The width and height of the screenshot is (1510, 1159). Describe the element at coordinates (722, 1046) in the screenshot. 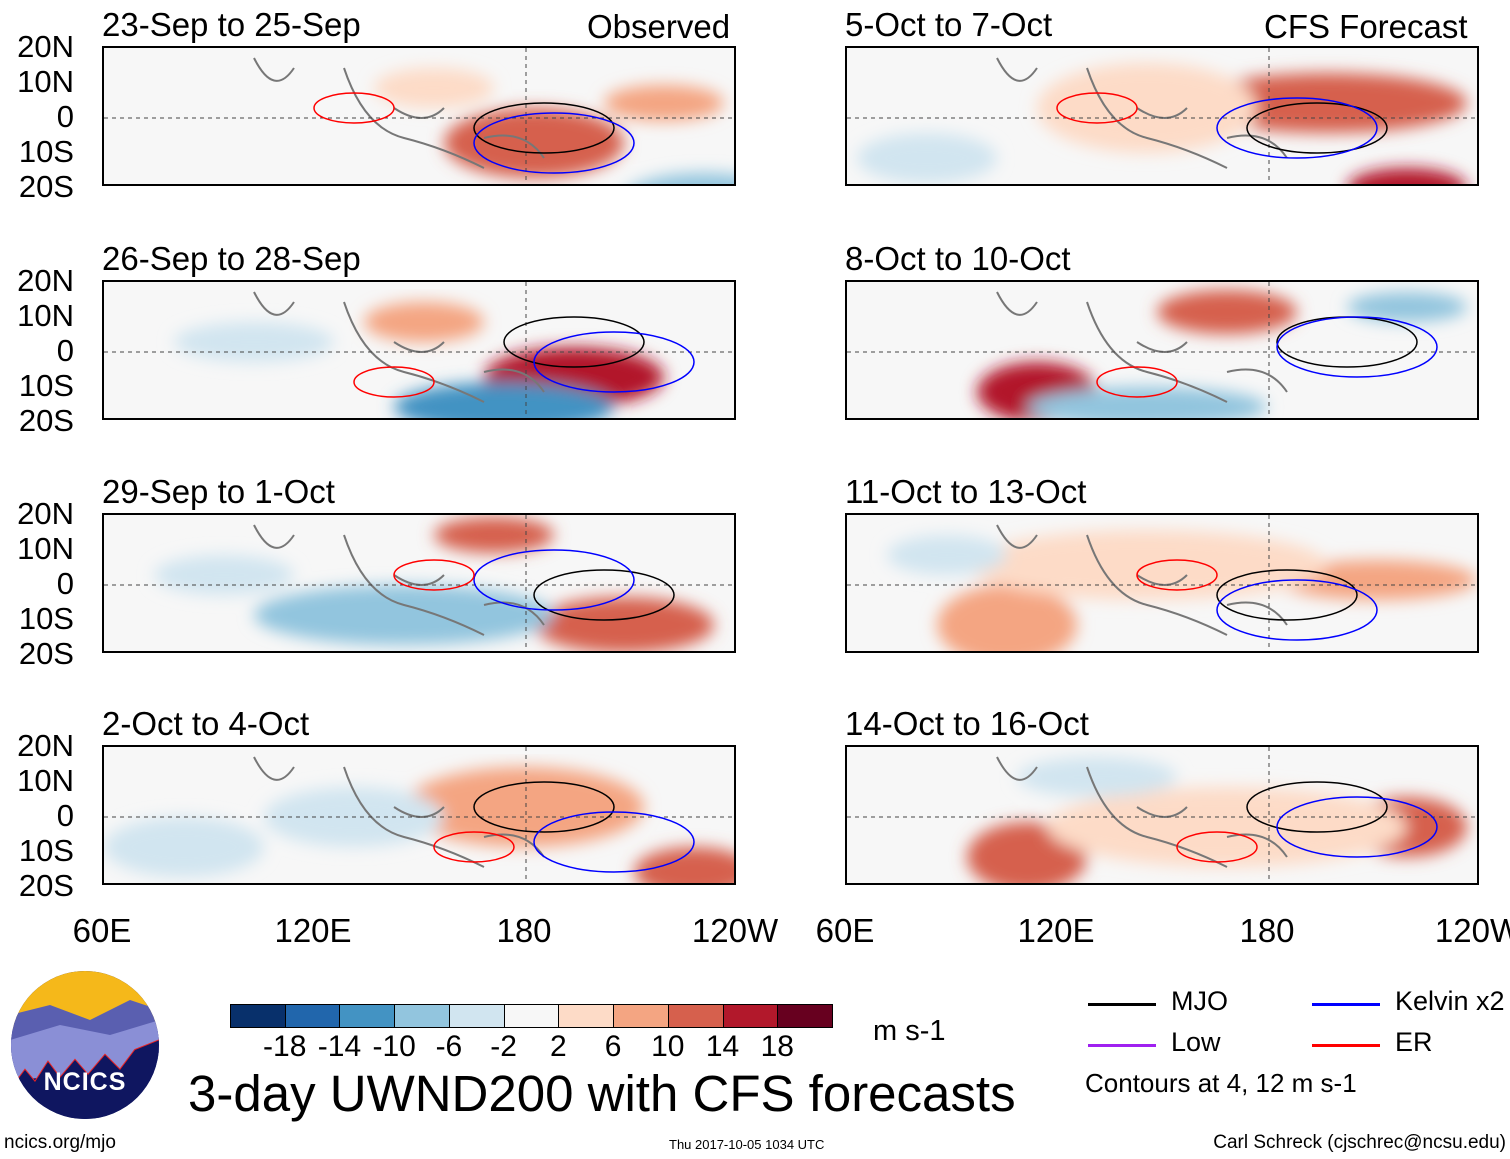

I see `colorbar-label: 14` at that location.